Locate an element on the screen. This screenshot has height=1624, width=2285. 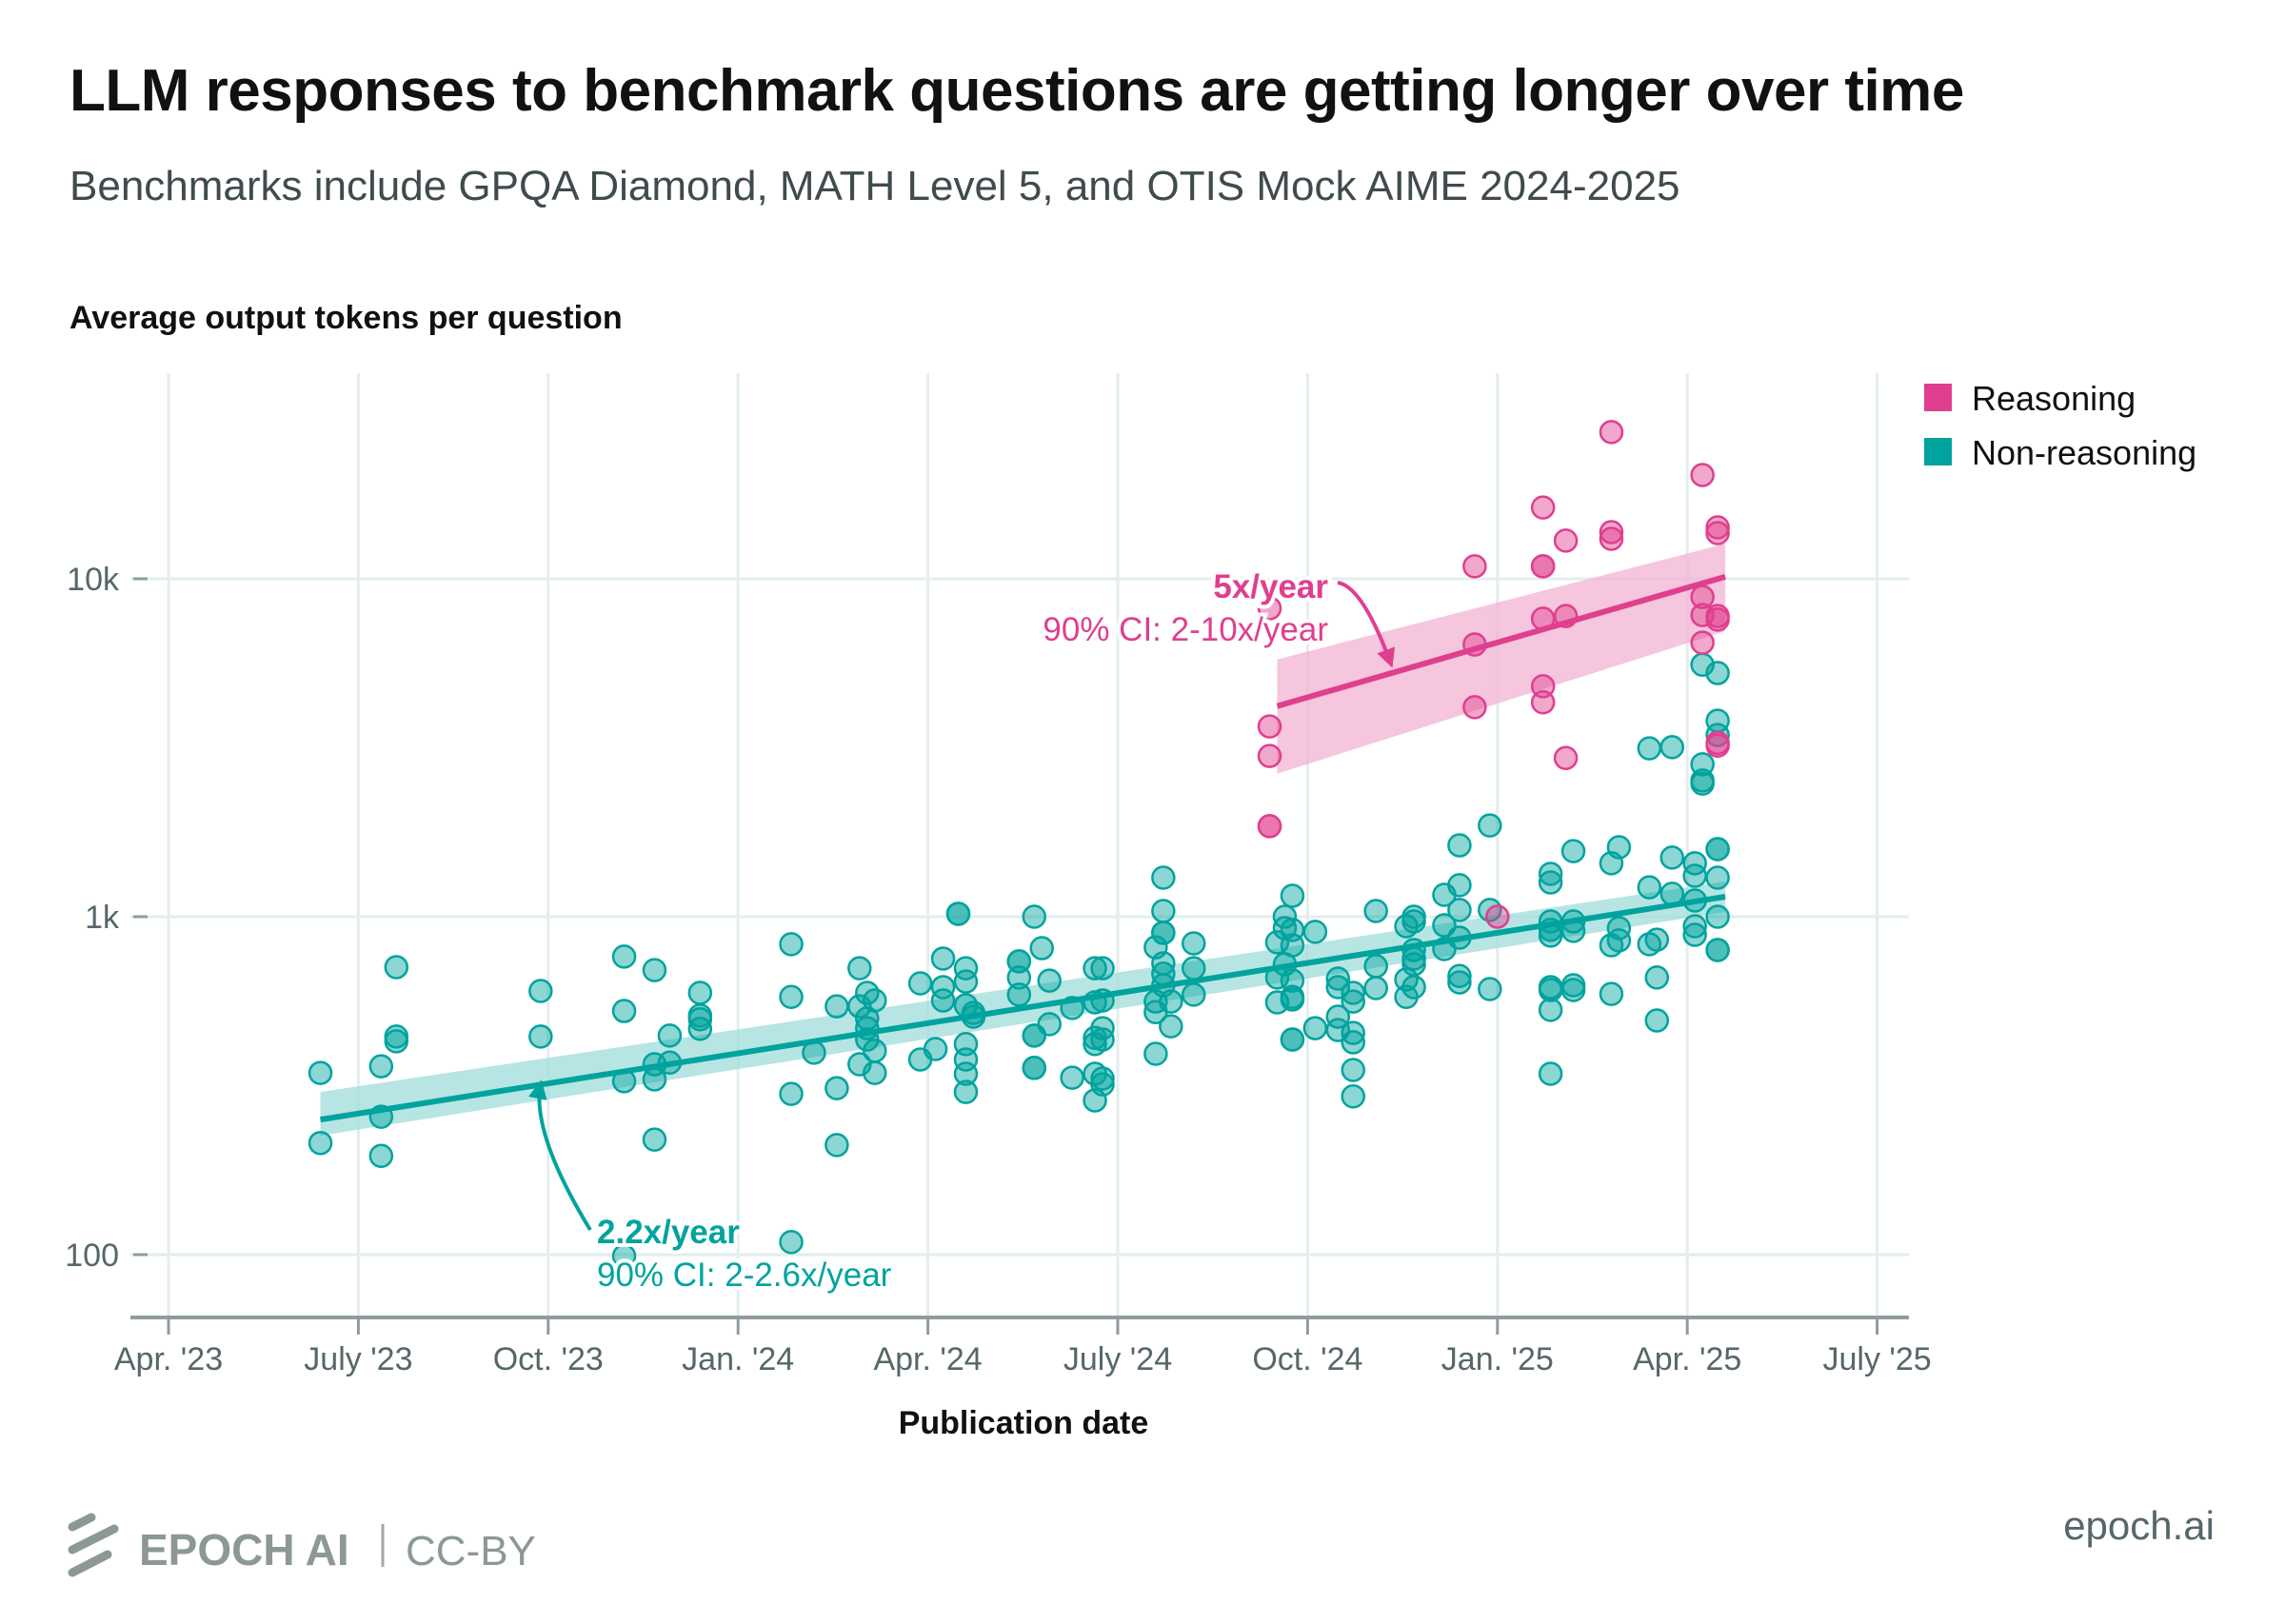
legend-item-non-reasoning: Non-reasoning is located at coordinates (2060, 453).